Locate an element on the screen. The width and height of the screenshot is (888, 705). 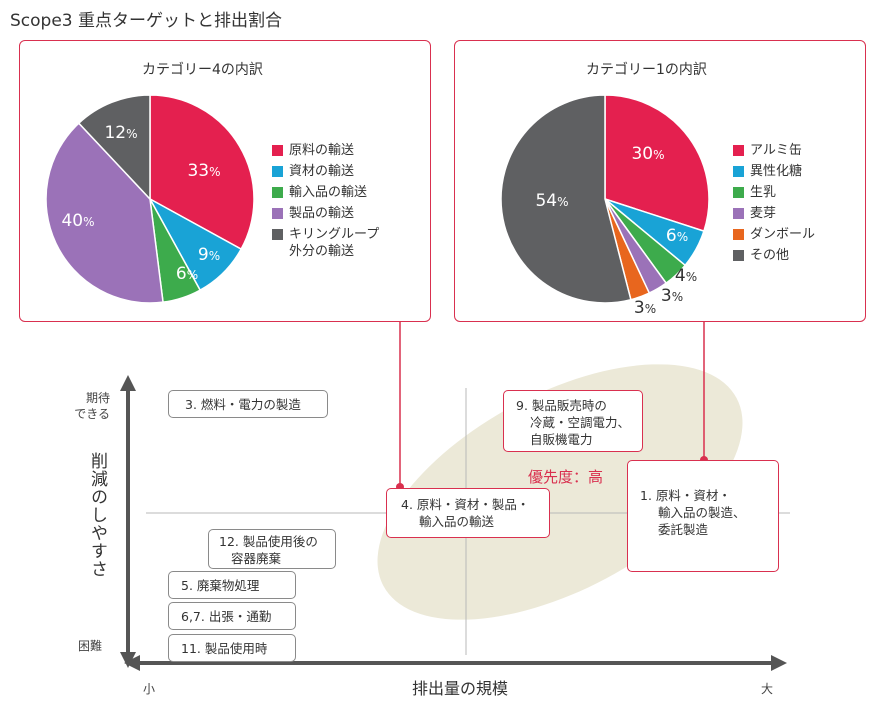
item-9-line: 冷蔵・空調電力、 is located at coordinates (580, 422).